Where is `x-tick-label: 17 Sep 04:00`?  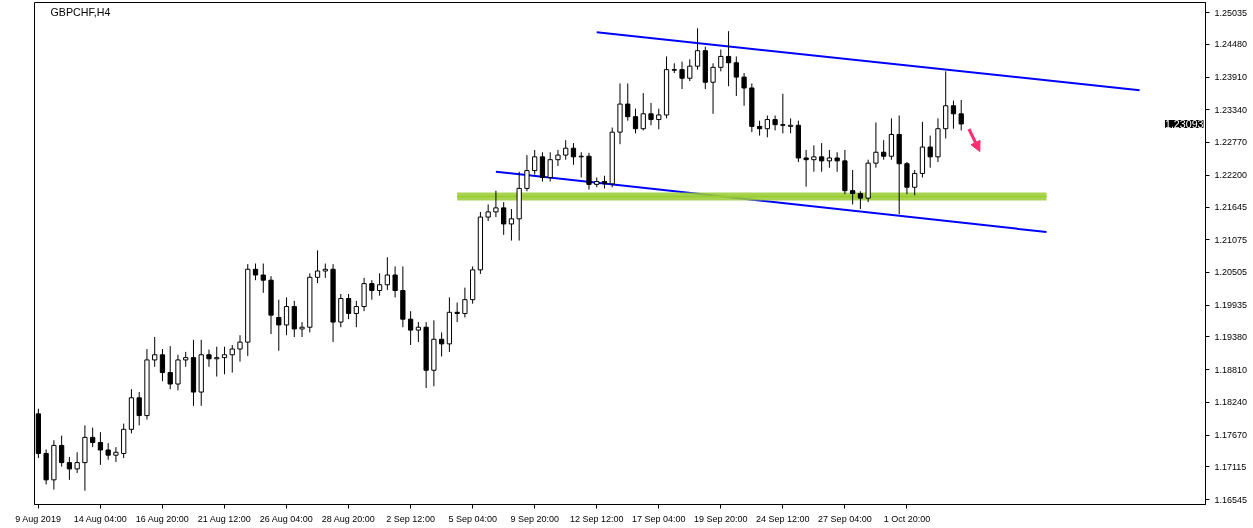 x-tick-label: 17 Sep 04:00 is located at coordinates (659, 518).